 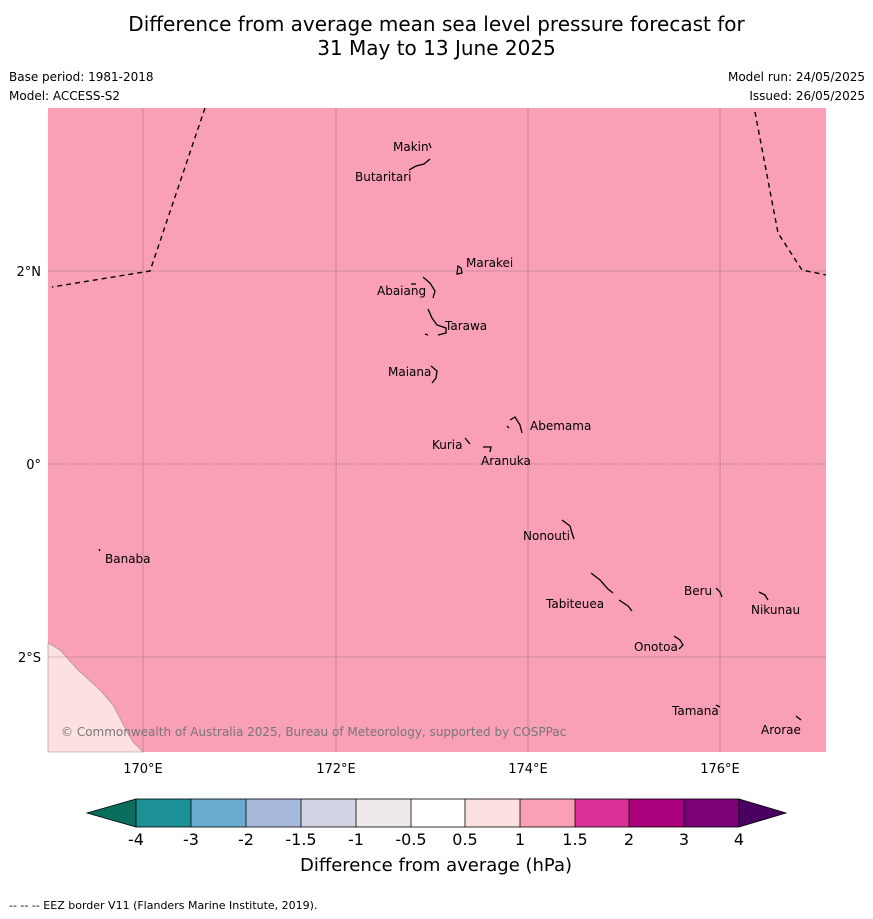 I want to click on tarawa-islet, so click(x=426, y=334).